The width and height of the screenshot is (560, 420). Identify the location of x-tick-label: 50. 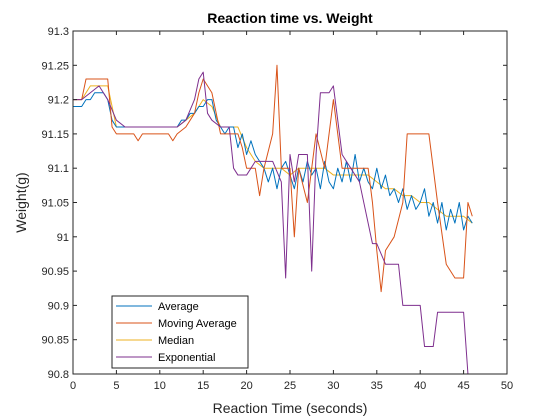
(507, 386).